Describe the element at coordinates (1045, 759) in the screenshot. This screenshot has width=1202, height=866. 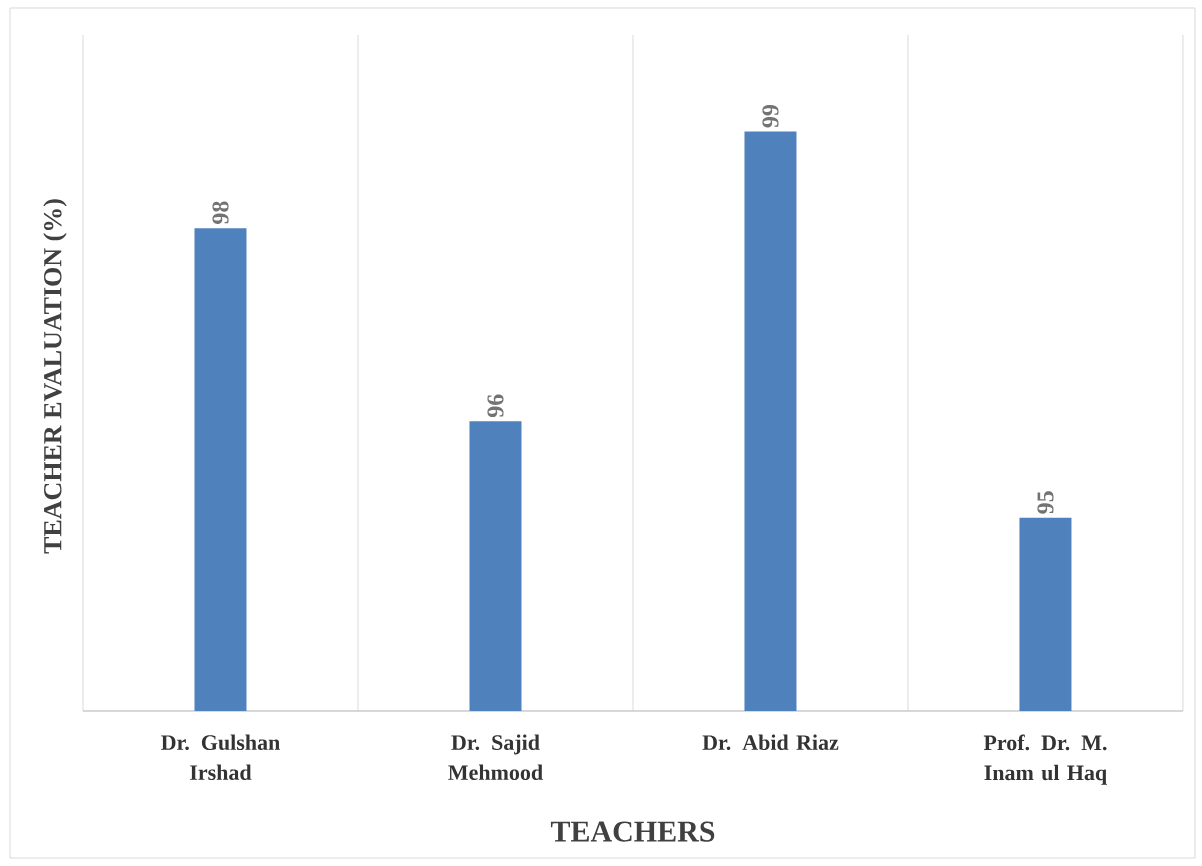
I see `x-tick-label: Prof. Dr. M. Inam ul Haq` at that location.